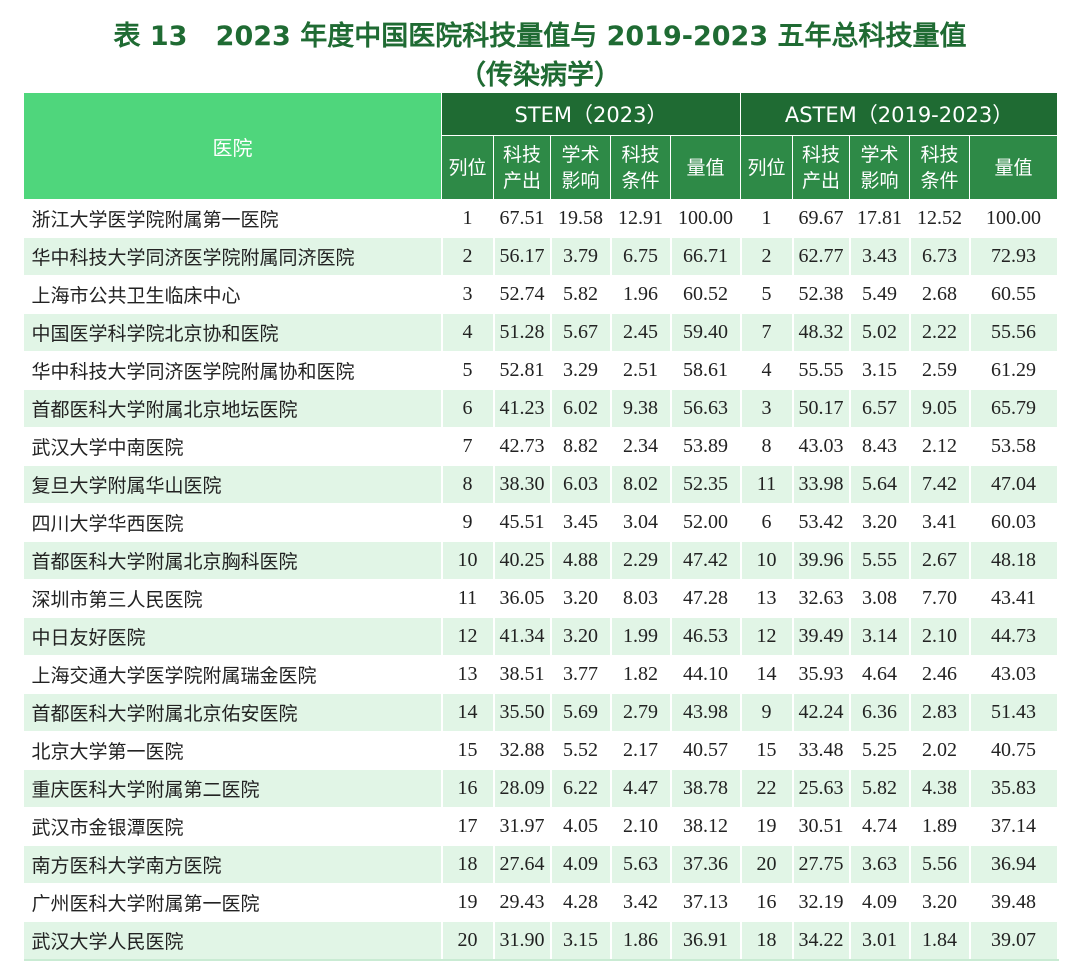  What do you see at coordinates (522, 370) in the screenshot?
I see `value-cell: 52.81` at bounding box center [522, 370].